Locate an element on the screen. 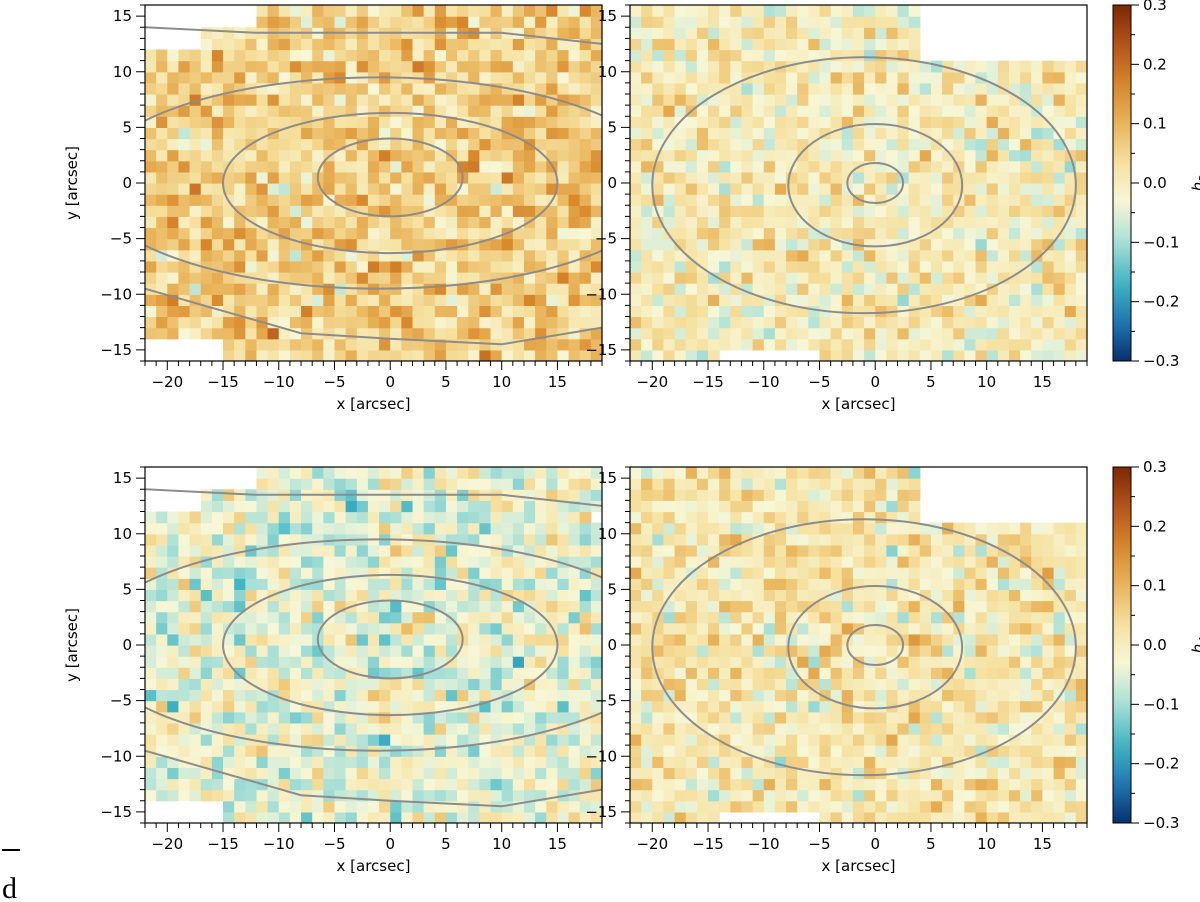 This screenshot has width=1200, height=902. contours-top-left is located at coordinates (373, 186).